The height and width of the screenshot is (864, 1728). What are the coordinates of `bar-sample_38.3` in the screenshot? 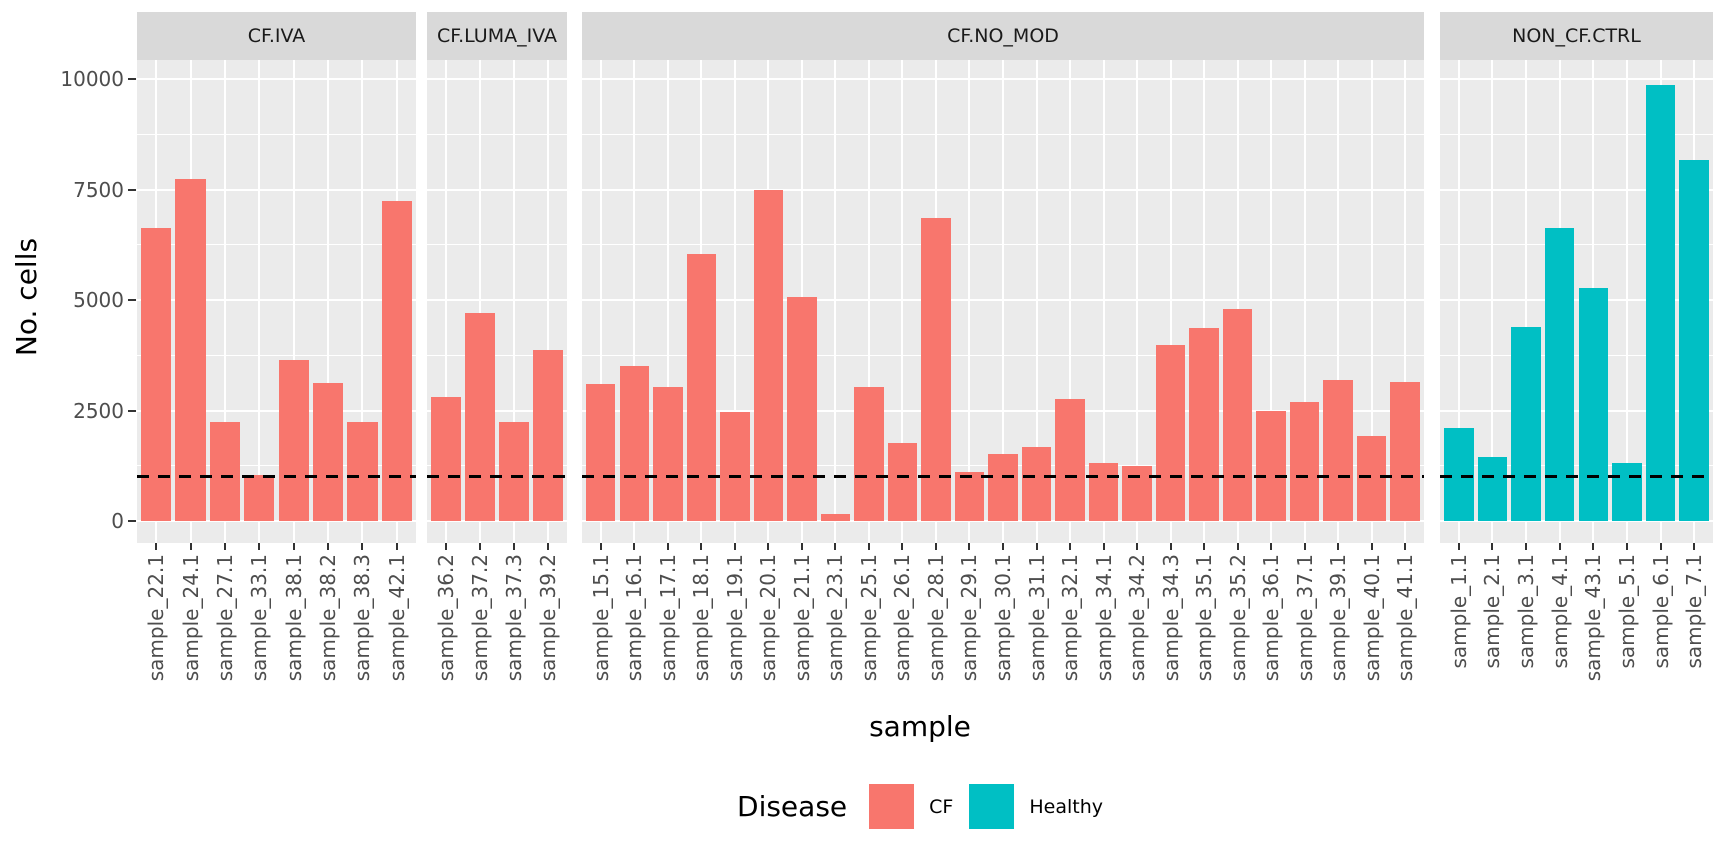 It's located at (362, 471).